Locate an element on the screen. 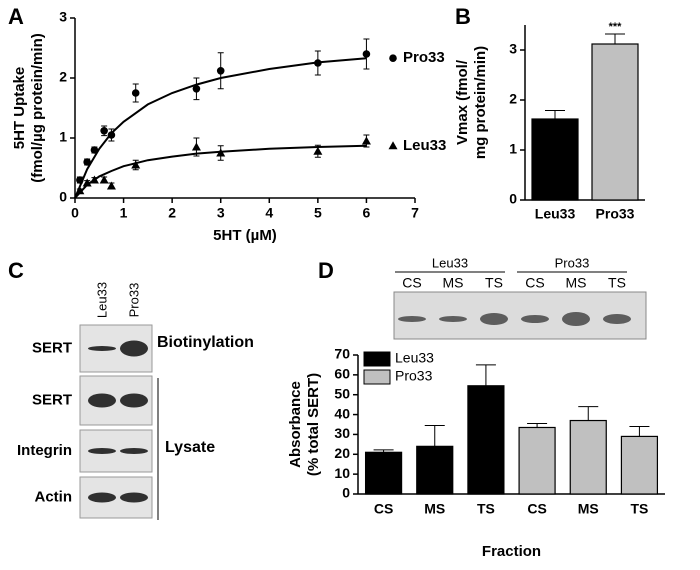 Image resolution: width=700 pixels, height=570 pixels. panel-label: D is located at coordinates (326, 270).